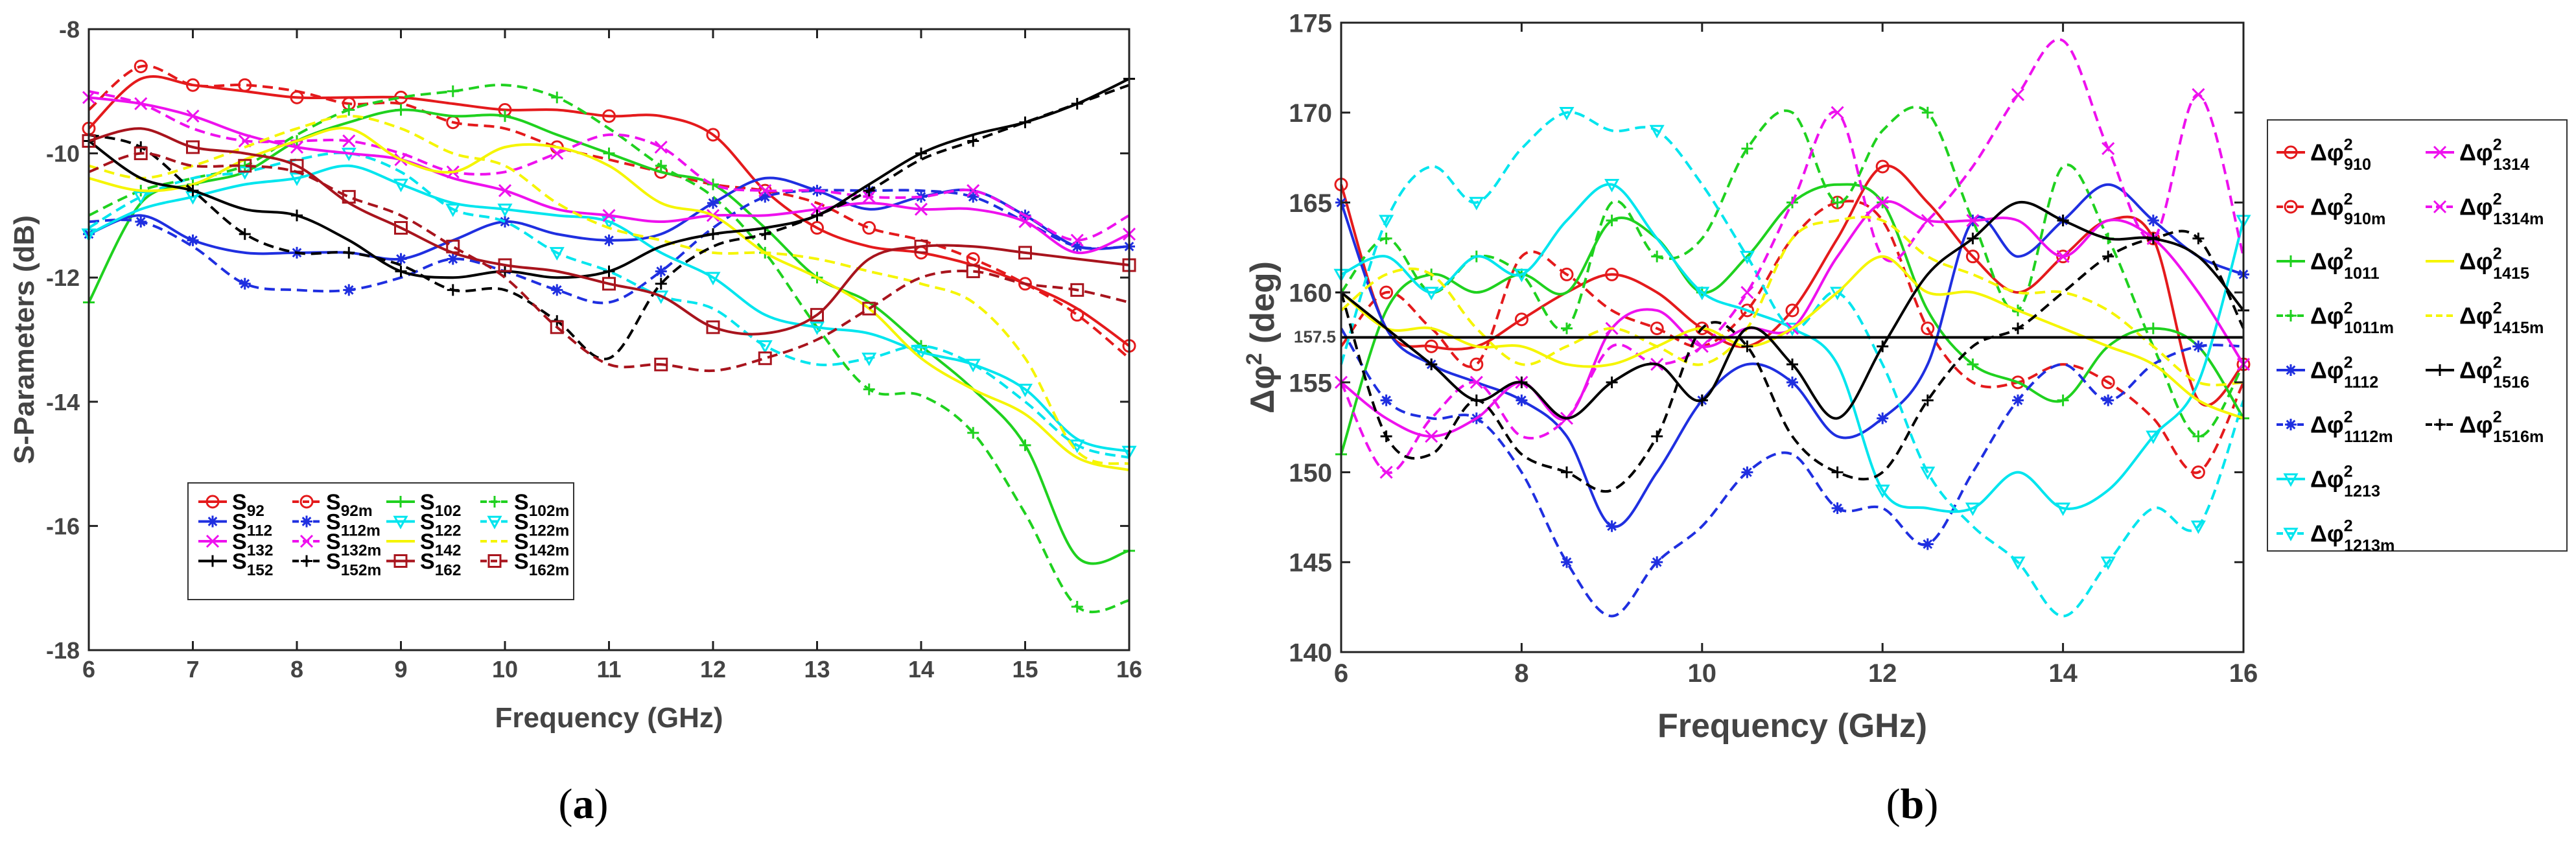 The image size is (2576, 842). Describe the element at coordinates (2511, 273) in the screenshot. I see `legend-sub: 1415` at that location.